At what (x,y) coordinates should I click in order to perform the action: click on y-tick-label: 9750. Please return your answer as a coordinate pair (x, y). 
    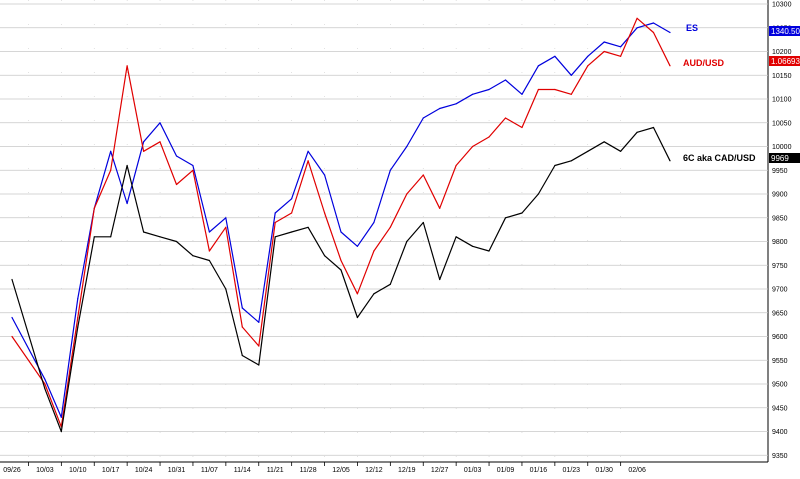
    Looking at the image, I should click on (780, 266).